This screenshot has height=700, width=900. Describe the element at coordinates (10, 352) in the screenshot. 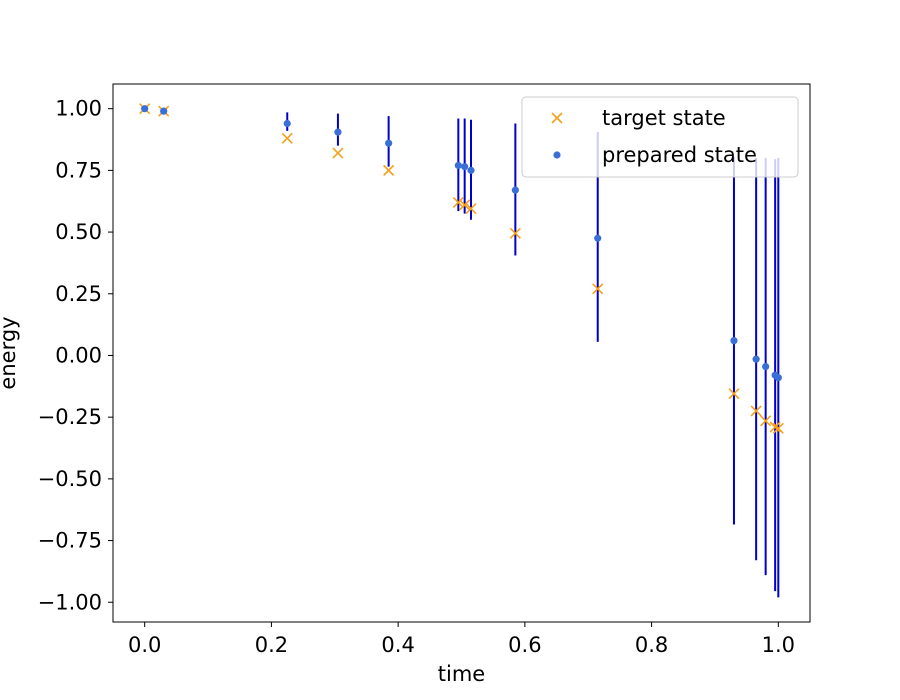

I see `y-axis-title: energy` at that location.